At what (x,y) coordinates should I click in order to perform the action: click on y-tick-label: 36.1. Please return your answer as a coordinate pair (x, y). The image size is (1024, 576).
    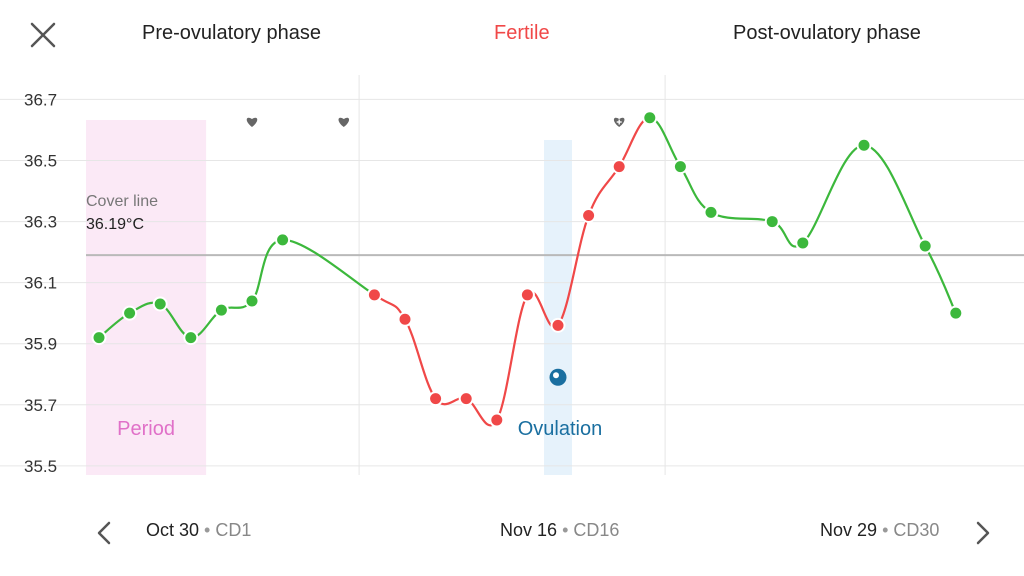
    Looking at the image, I should click on (40, 283).